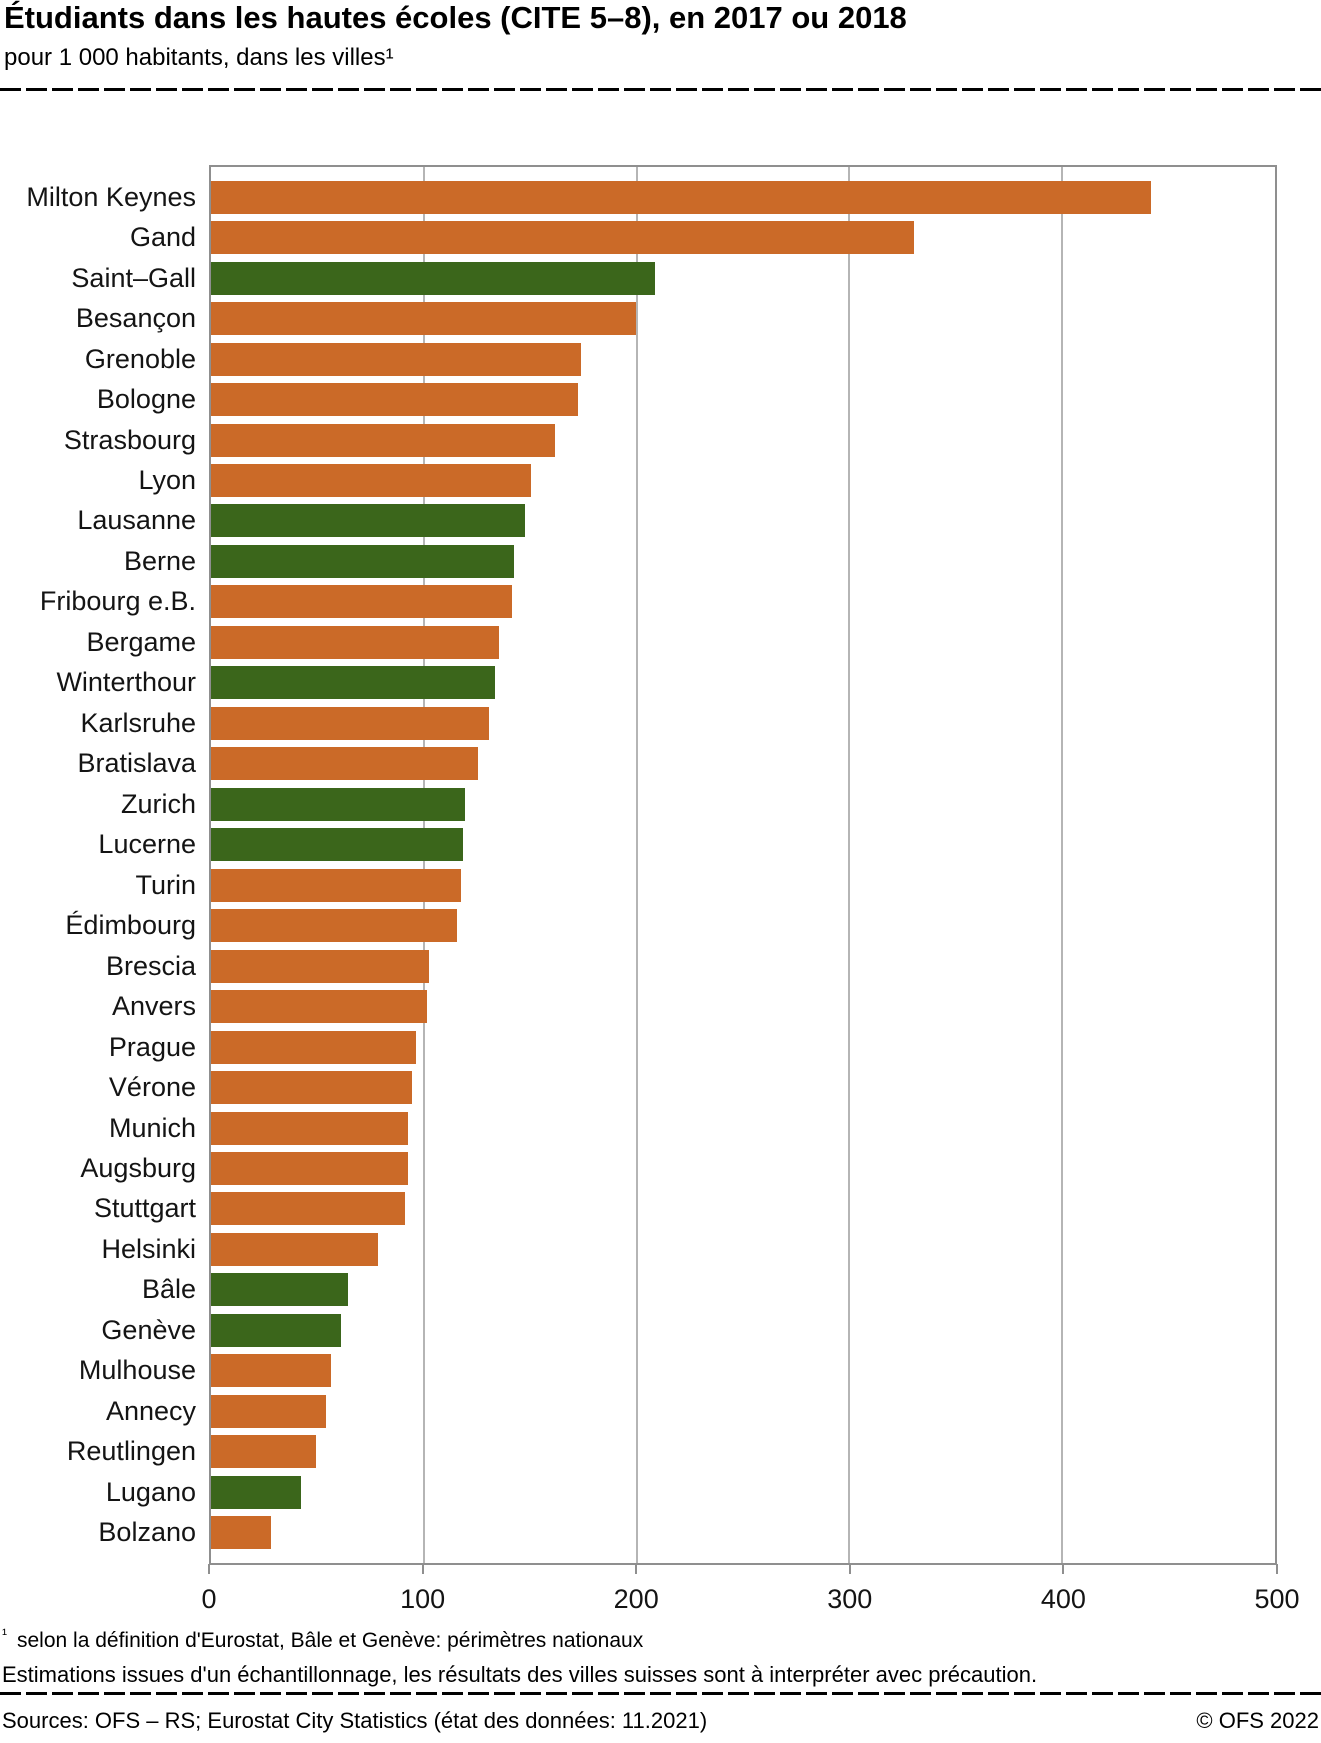 This screenshot has width=1321, height=1743. I want to click on category-label: Besançon, so click(135, 318).